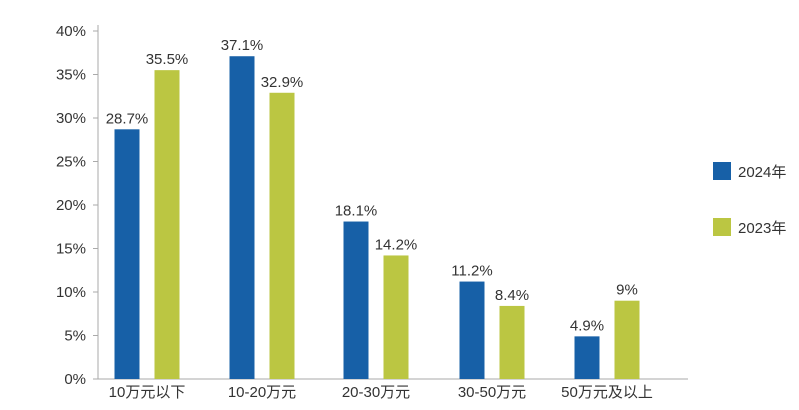 Image resolution: width=799 pixels, height=410 pixels. I want to click on y-tick-label: 5%, so click(75, 336).